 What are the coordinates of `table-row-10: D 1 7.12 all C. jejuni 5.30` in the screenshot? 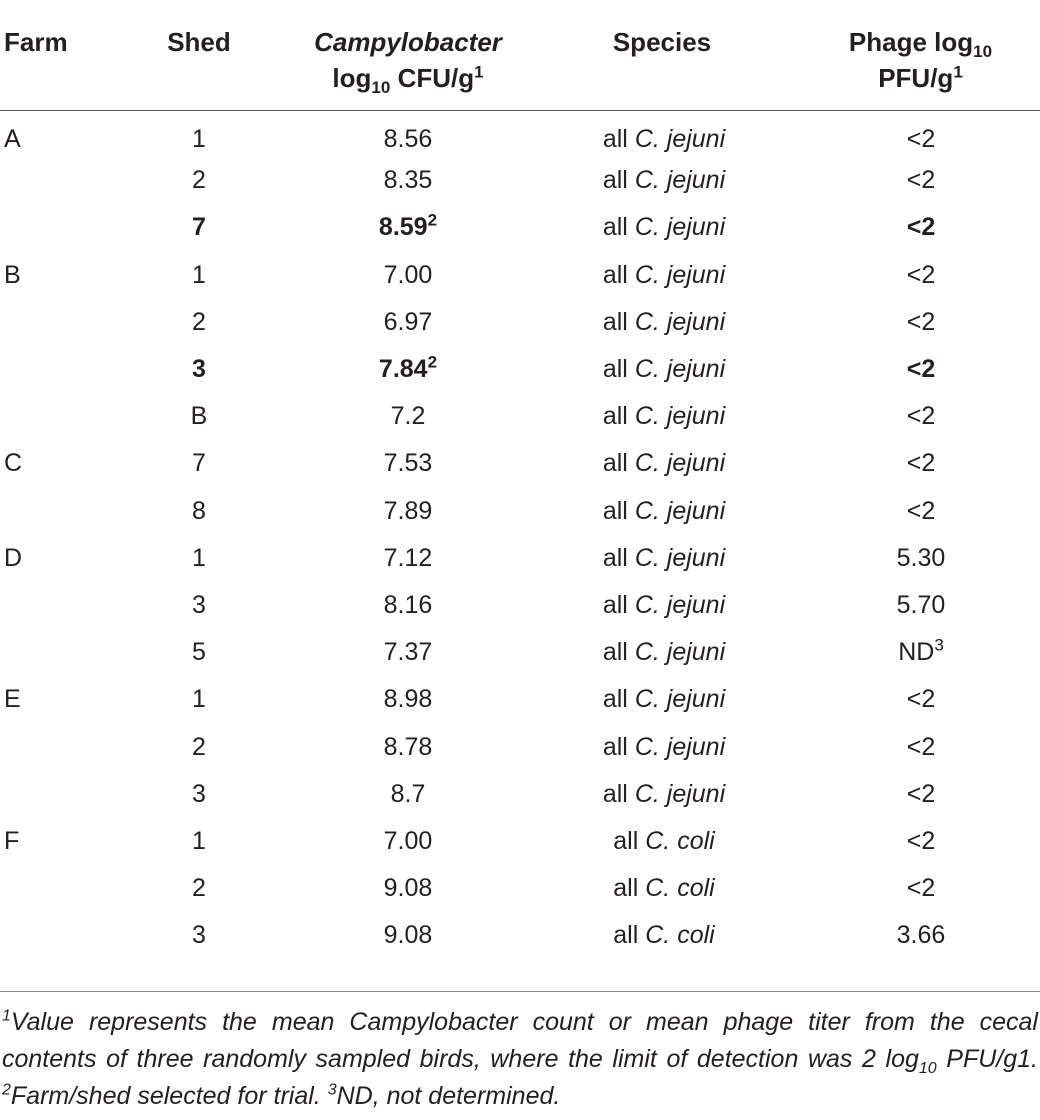 It's located at (520, 558).